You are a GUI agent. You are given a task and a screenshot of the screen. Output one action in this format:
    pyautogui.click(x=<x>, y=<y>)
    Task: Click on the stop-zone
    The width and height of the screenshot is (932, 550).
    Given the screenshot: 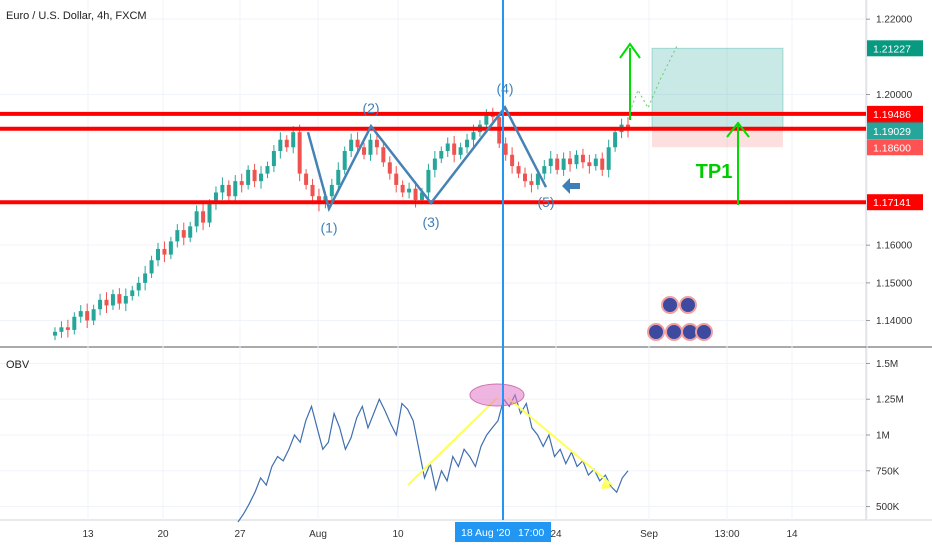 What is the action you would take?
    pyautogui.click(x=717, y=138)
    